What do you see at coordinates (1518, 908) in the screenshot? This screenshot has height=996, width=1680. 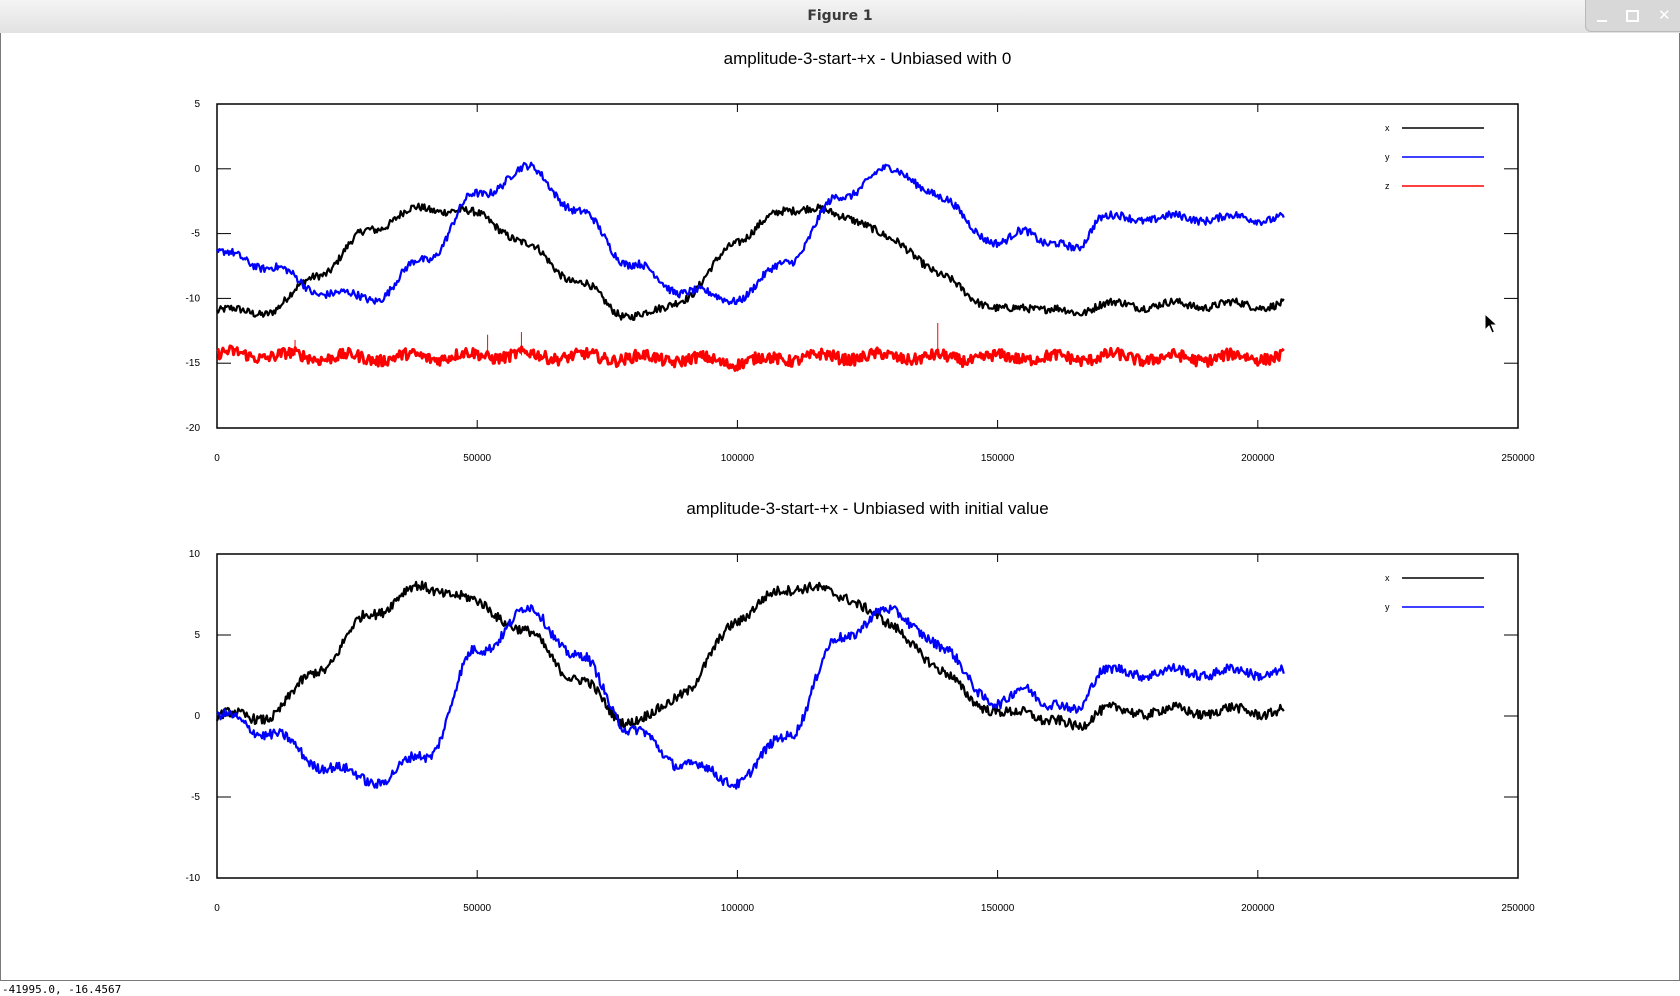 I see `chart-2-xtick-label: 250000` at bounding box center [1518, 908].